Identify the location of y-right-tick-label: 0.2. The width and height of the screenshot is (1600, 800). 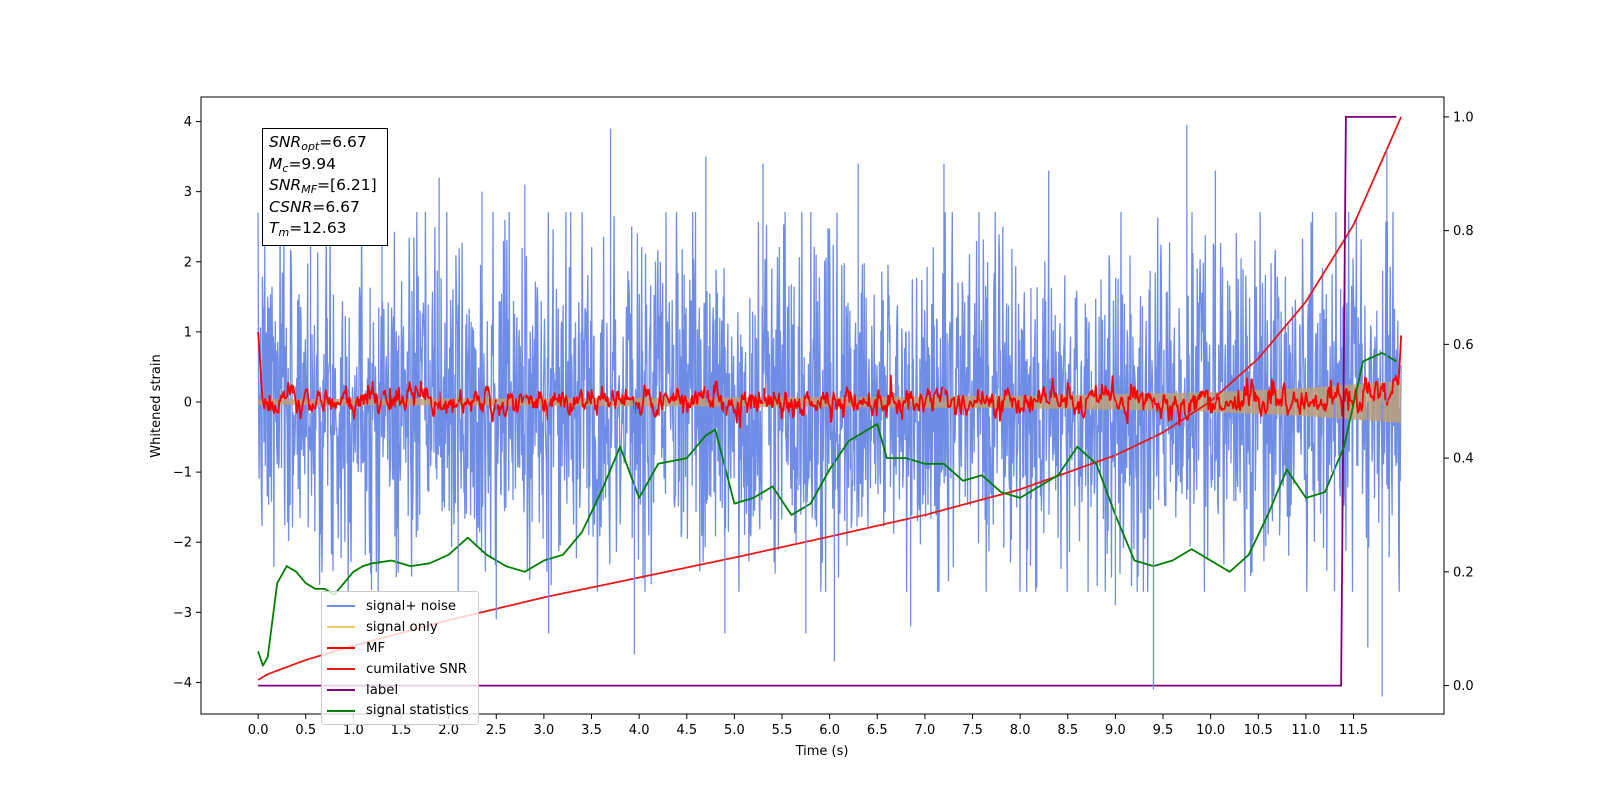
(1463, 572).